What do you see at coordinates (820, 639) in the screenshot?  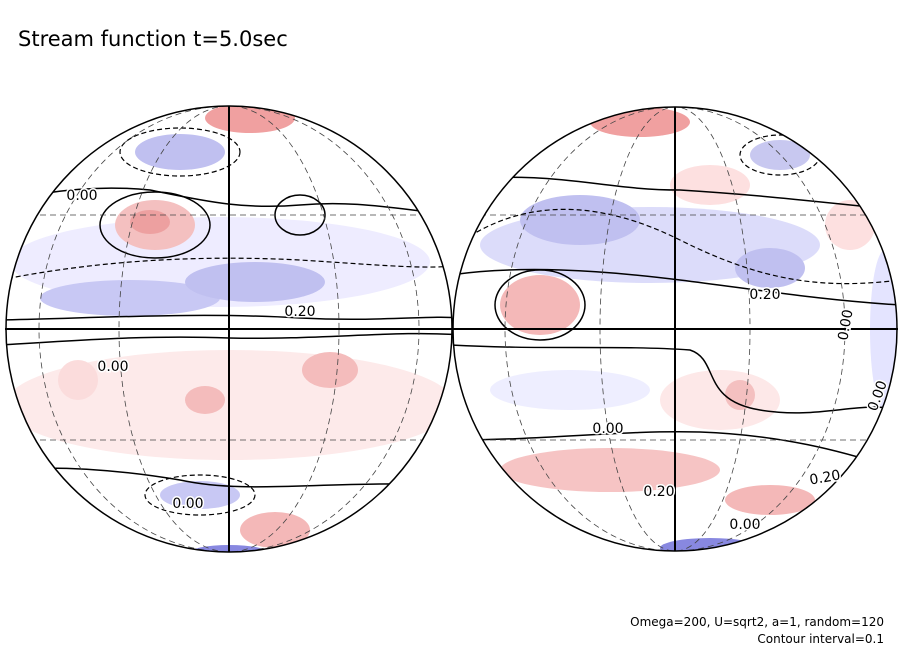 I see `footnote: Contour interval=0.1` at bounding box center [820, 639].